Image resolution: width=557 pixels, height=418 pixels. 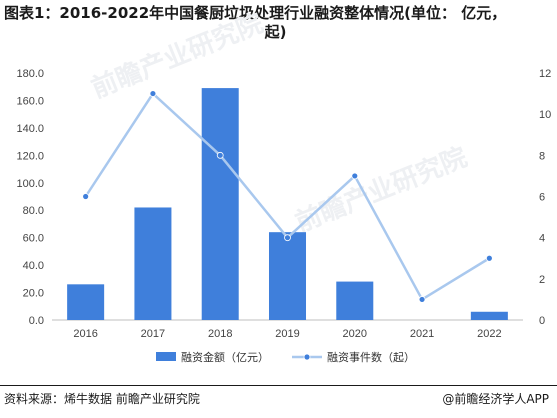 I want to click on watermark-text: 前瞻产业研究院, so click(x=177, y=56).